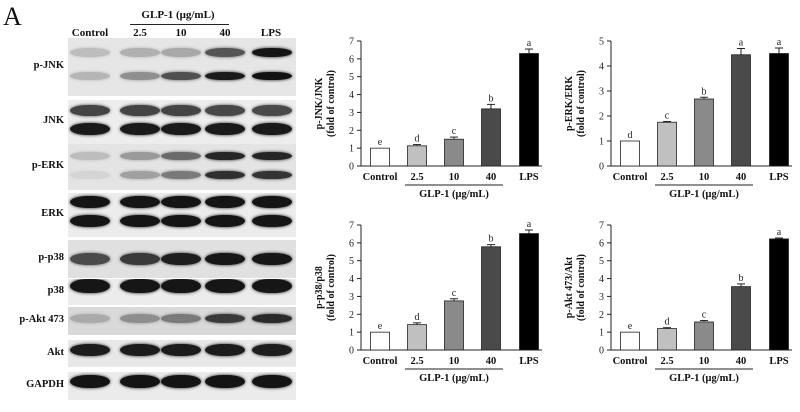 The height and width of the screenshot is (412, 800). Describe the element at coordinates (179, 24) in the screenshot. I see `glp-group-line` at that location.